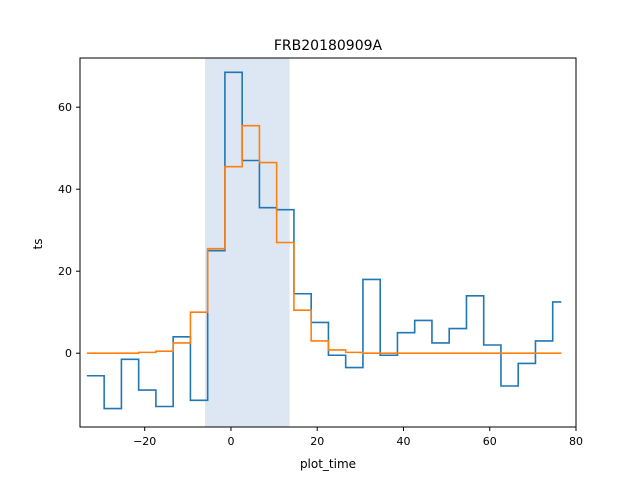  What do you see at coordinates (65, 107) in the screenshot?
I see `y-tick-label: 60` at bounding box center [65, 107].